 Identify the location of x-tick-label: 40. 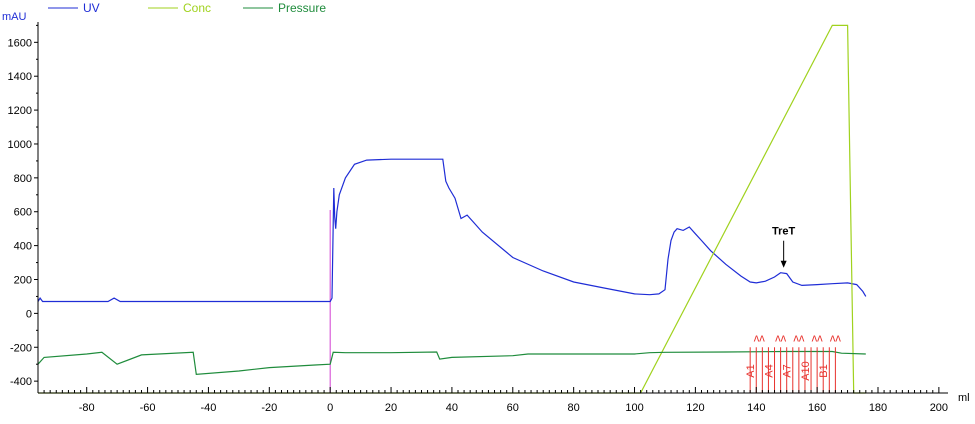
(452, 408).